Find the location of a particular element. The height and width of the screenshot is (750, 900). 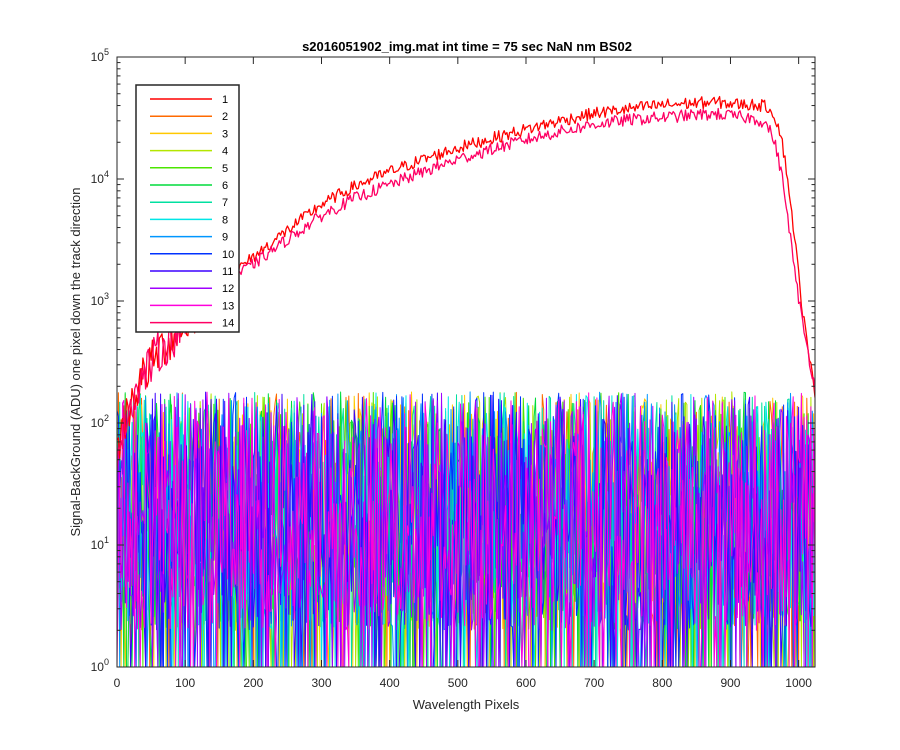

x-tick-label: 500 is located at coordinates (458, 683).